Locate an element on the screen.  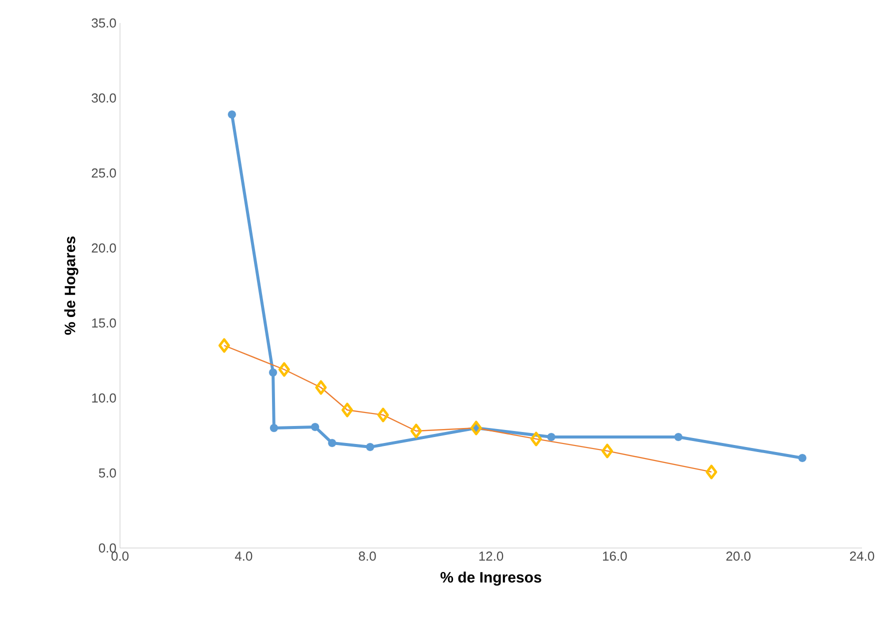
y-tick-label: 20.0 is located at coordinates (104, 248).